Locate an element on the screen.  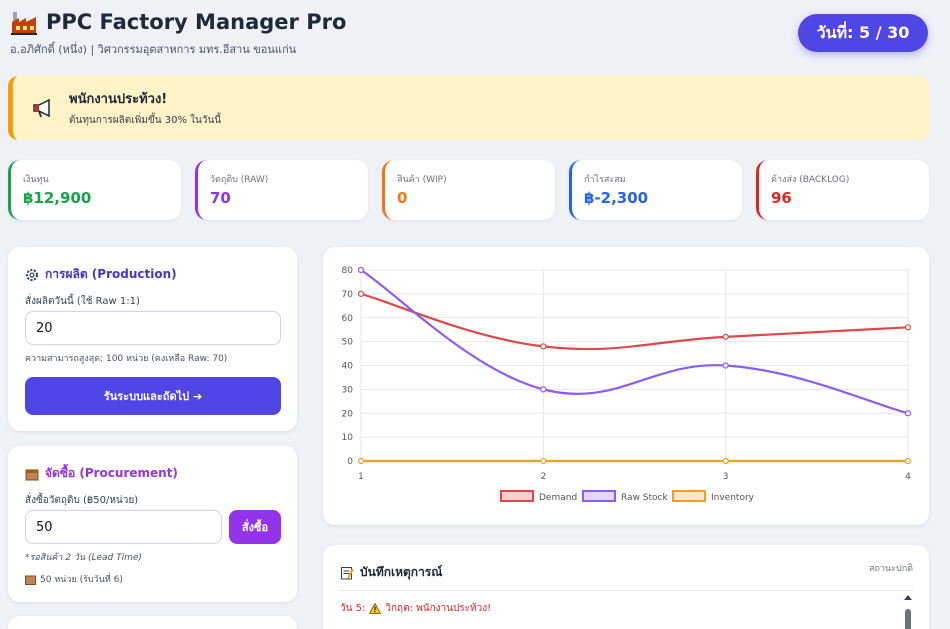
status-text: สถานะปกติ is located at coordinates (891, 569).